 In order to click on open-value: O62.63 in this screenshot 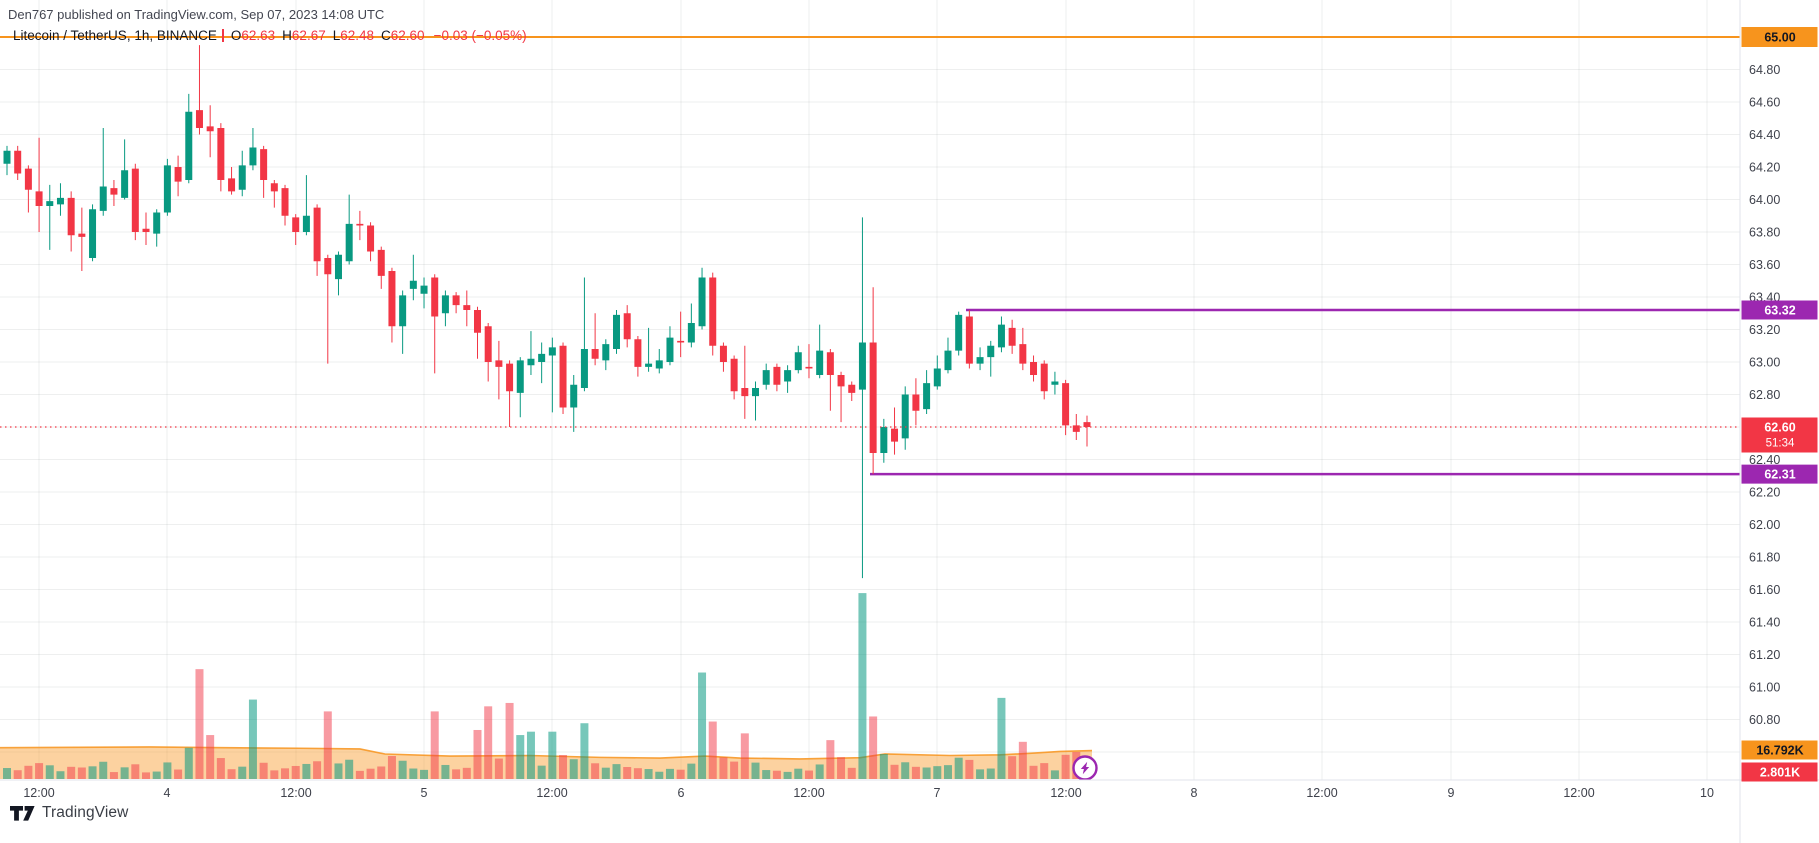, I will do `click(253, 35)`.